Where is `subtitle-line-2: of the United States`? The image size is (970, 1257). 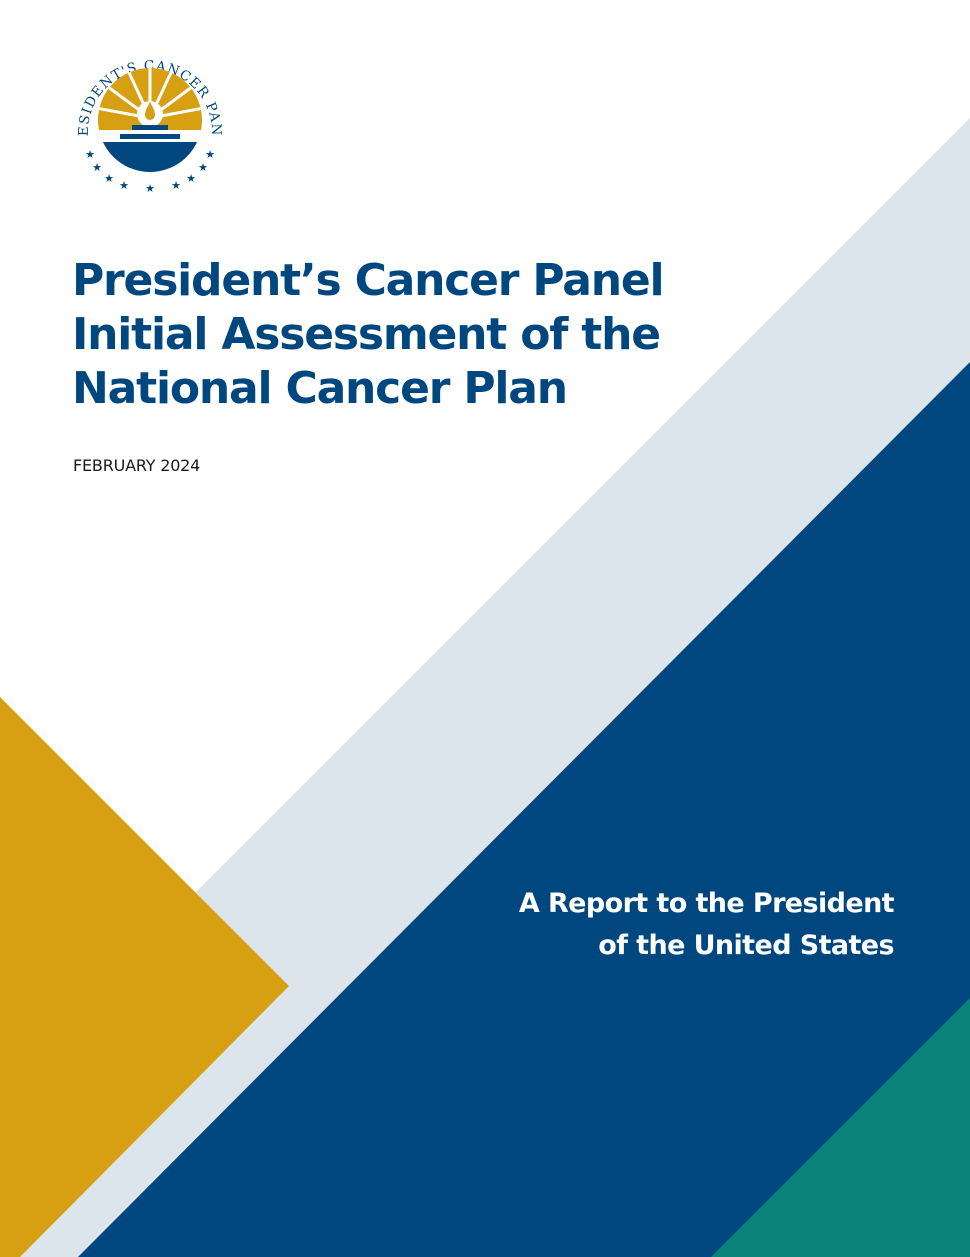
subtitle-line-2: of the United States is located at coordinates (746, 945).